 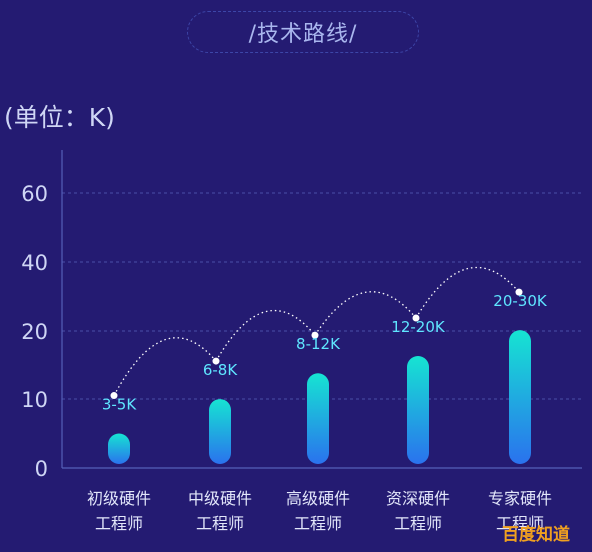 I want to click on data-label: 6-8K, so click(x=220, y=370).